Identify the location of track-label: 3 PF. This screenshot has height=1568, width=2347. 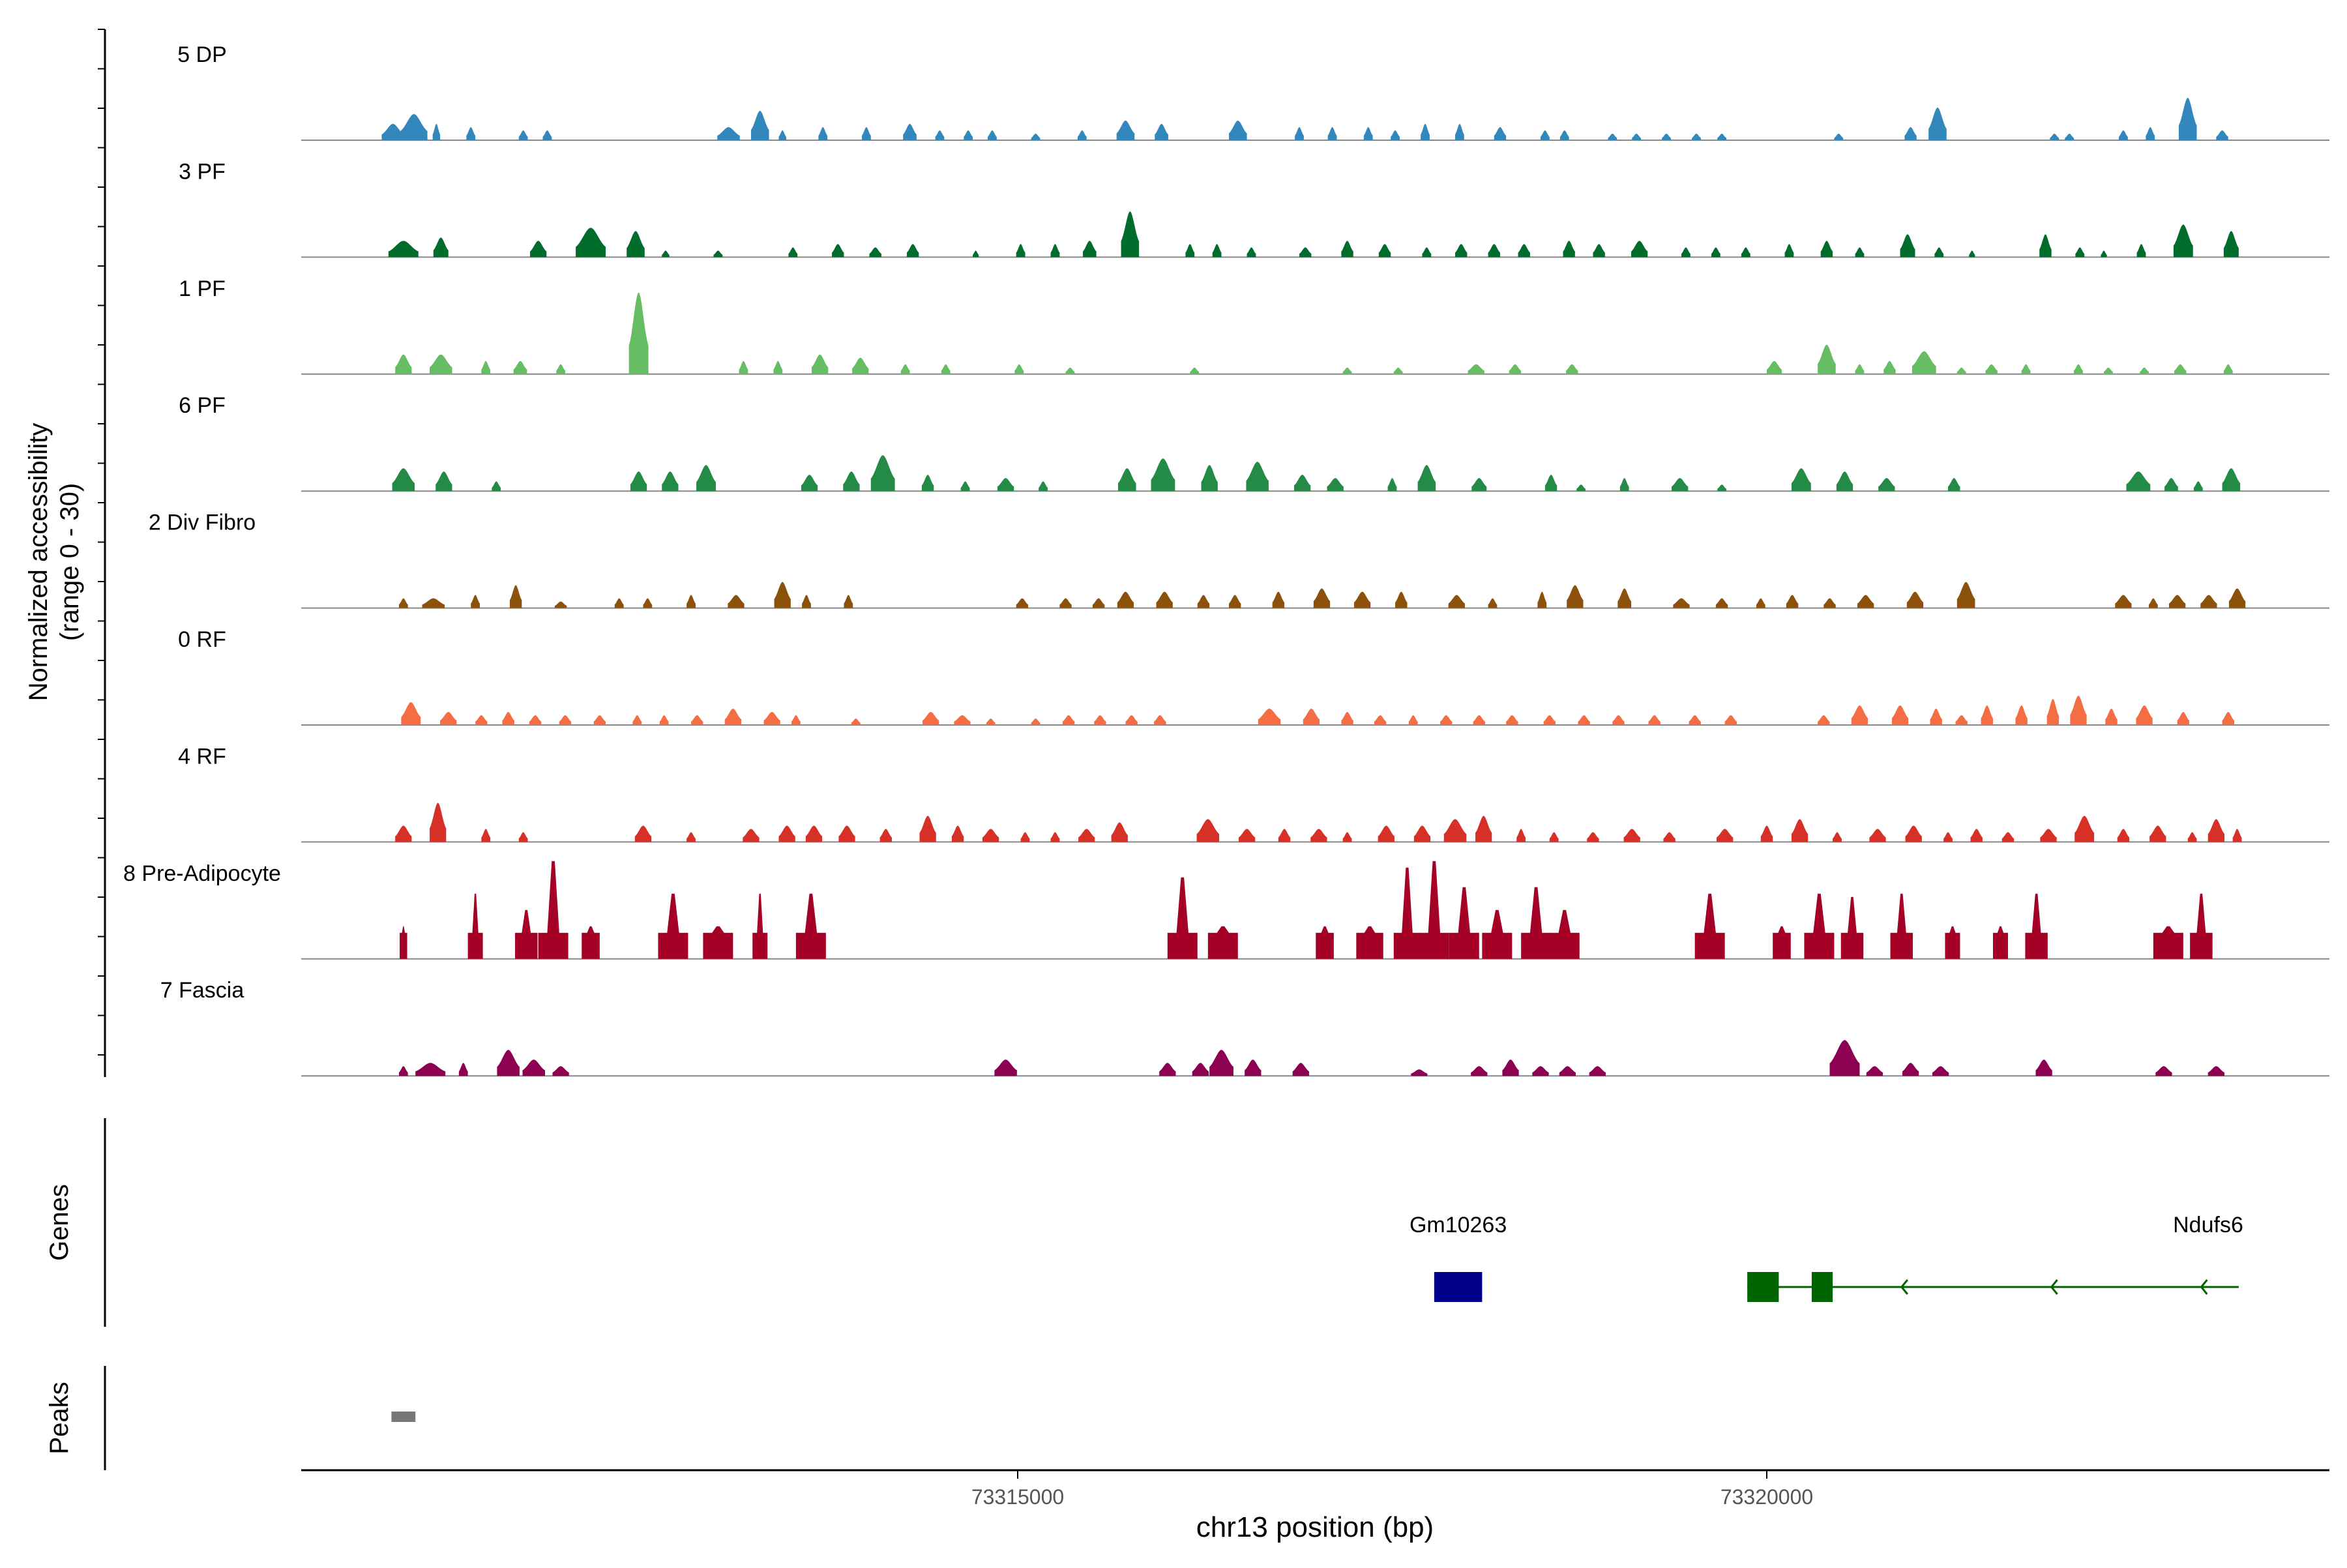
(202, 171).